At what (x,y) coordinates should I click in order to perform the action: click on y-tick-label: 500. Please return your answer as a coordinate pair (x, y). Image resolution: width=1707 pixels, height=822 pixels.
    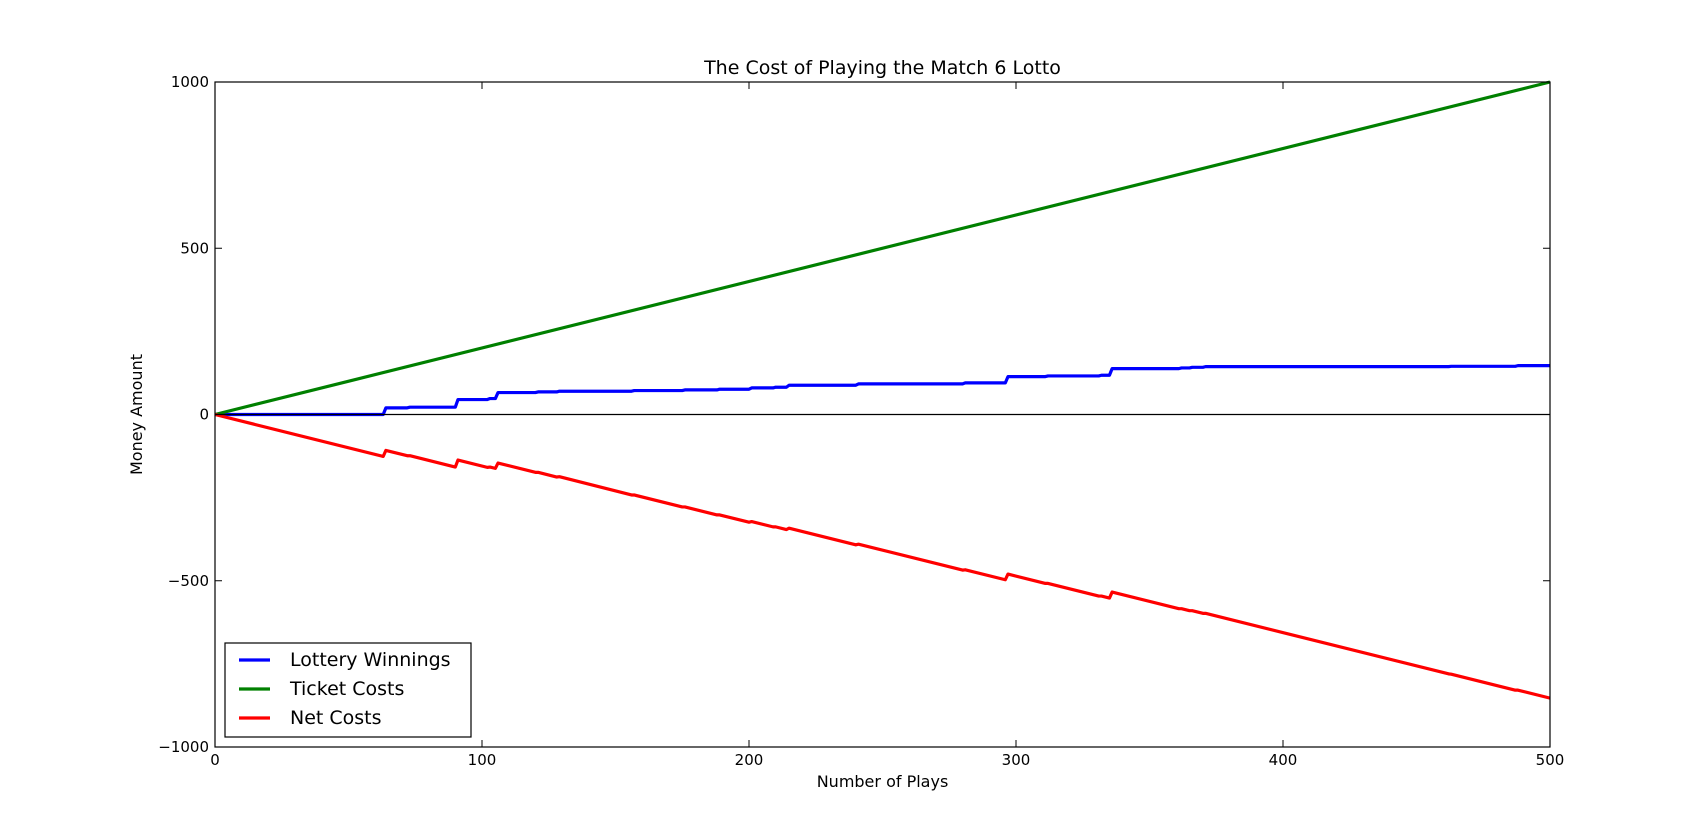
    Looking at the image, I should click on (194, 248).